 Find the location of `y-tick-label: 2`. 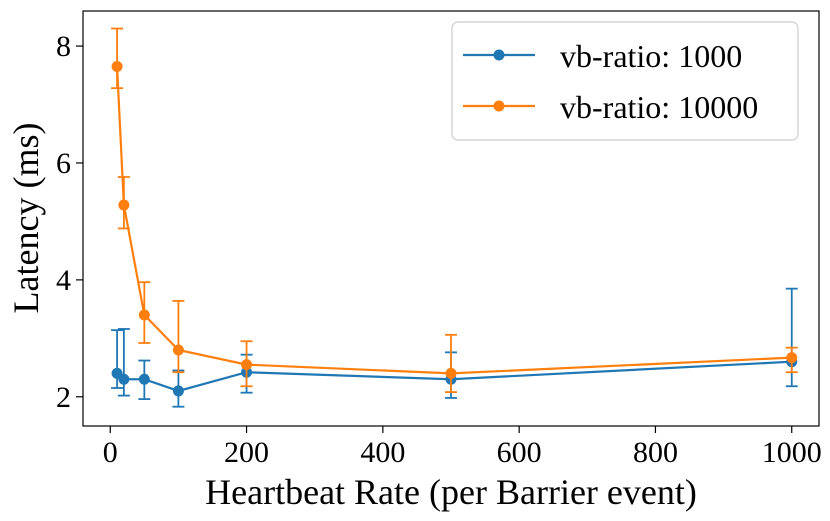

y-tick-label: 2 is located at coordinates (63, 397).